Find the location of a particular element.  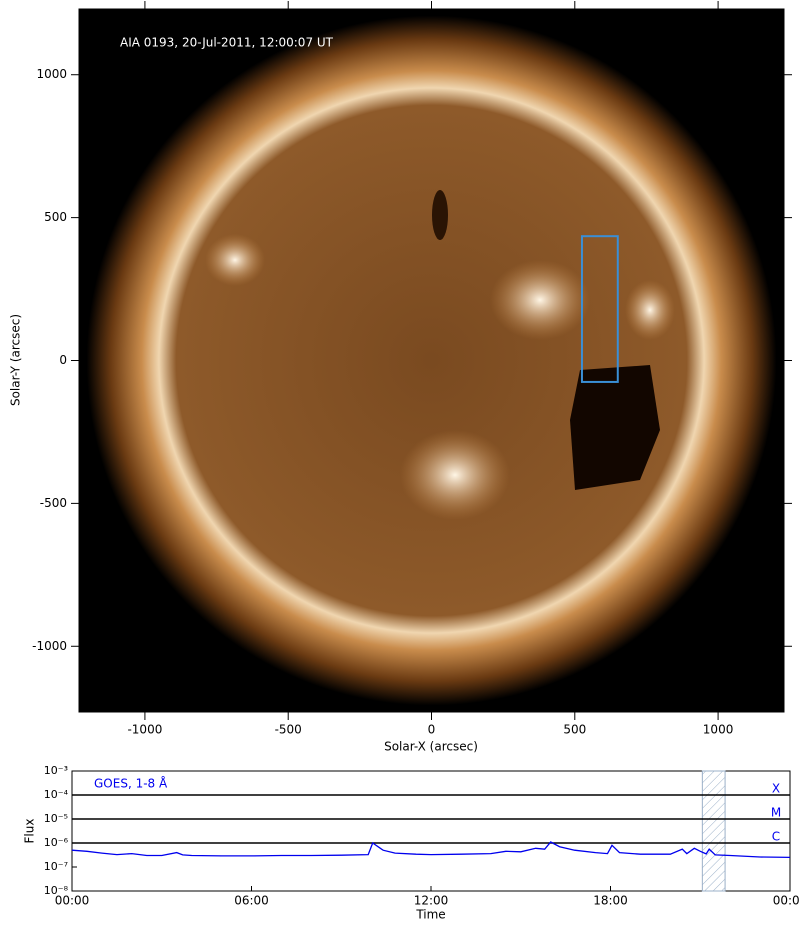

y-tick-label: 500 is located at coordinates (55, 217).